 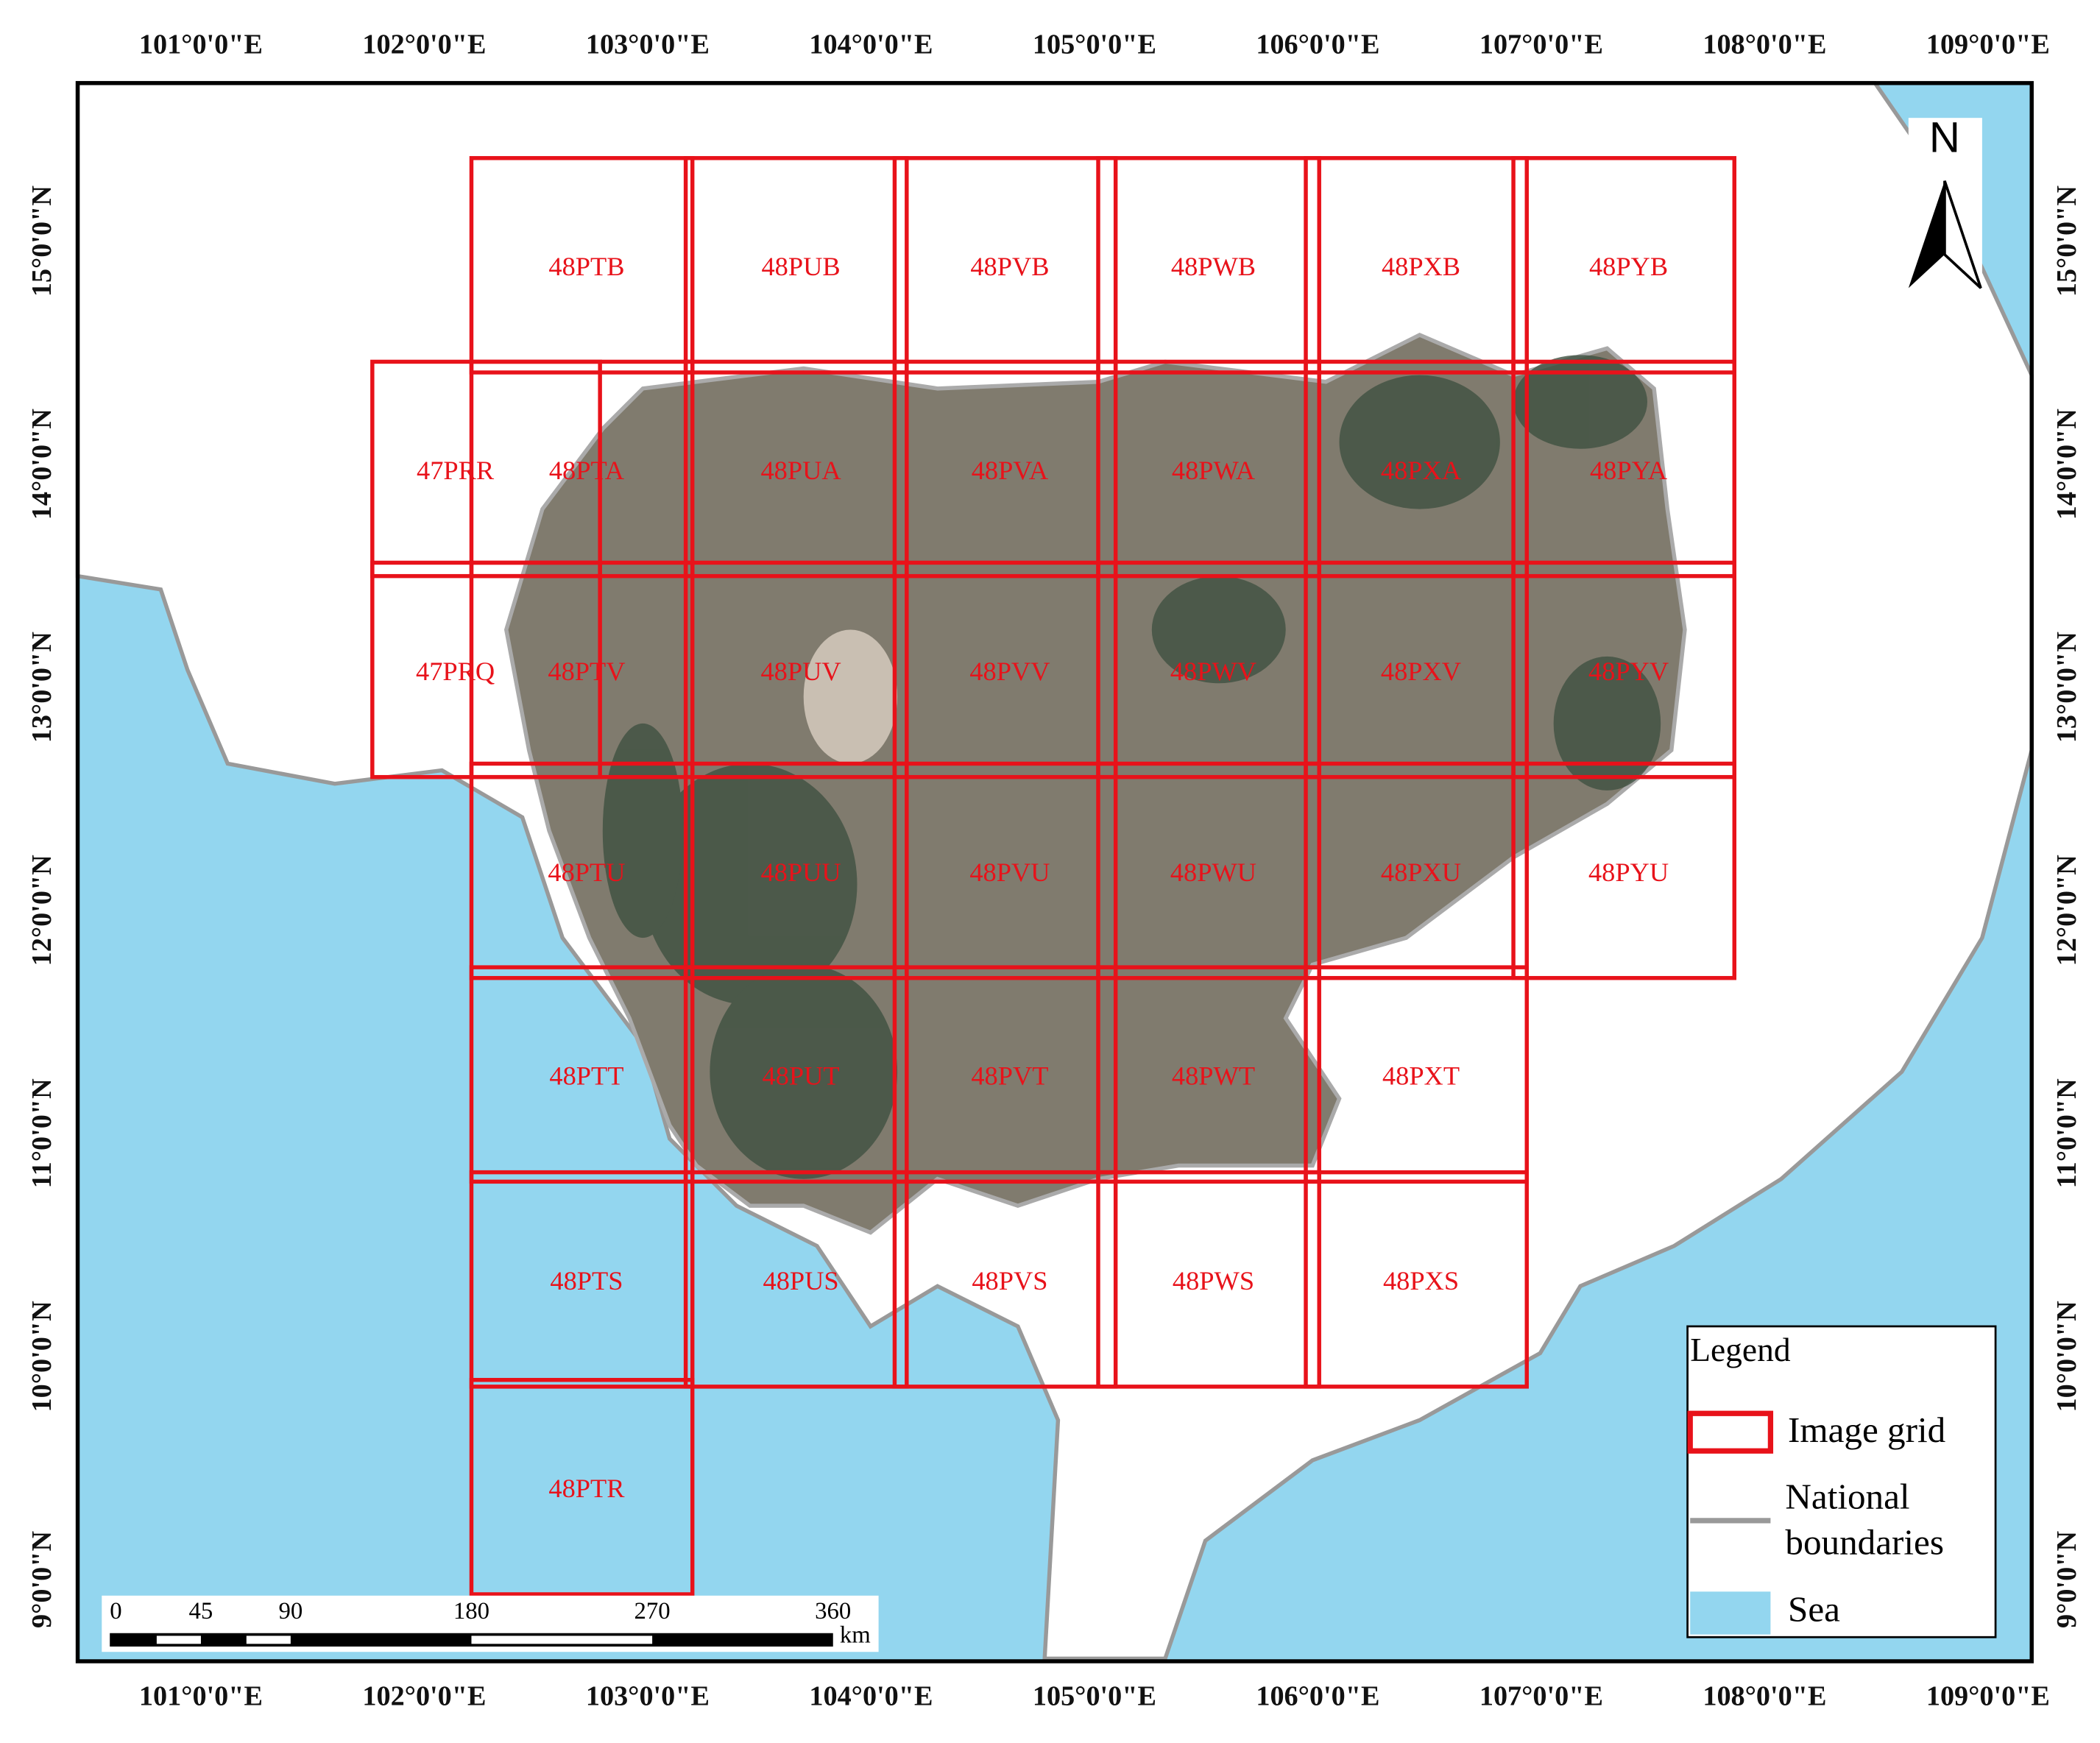 I want to click on tile-label: 48PXV, so click(x=1421, y=671).